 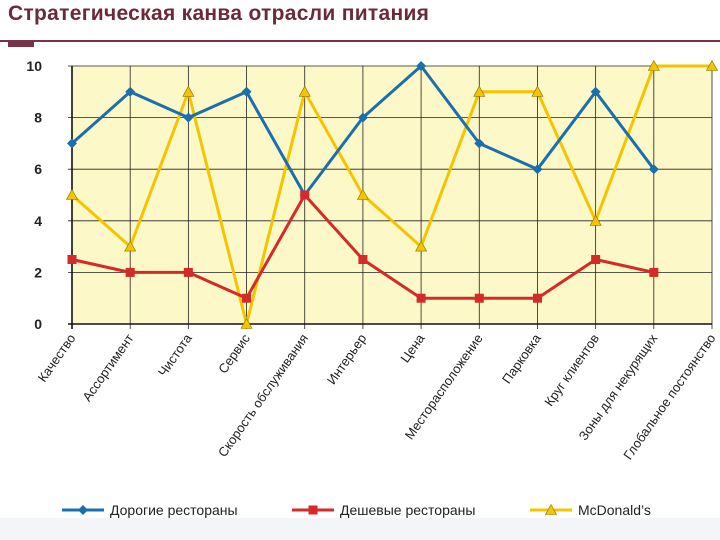 What do you see at coordinates (38, 221) in the screenshot?
I see `y-tick-label: 4` at bounding box center [38, 221].